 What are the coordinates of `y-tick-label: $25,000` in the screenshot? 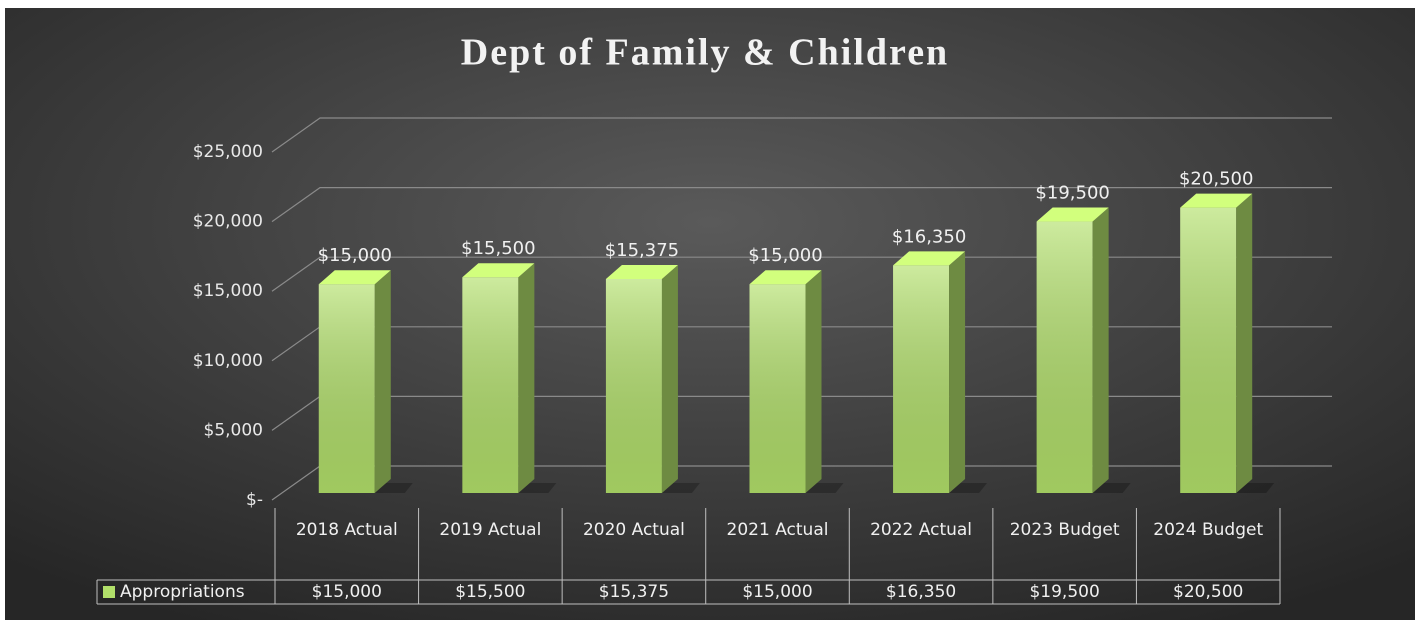 It's located at (228, 152).